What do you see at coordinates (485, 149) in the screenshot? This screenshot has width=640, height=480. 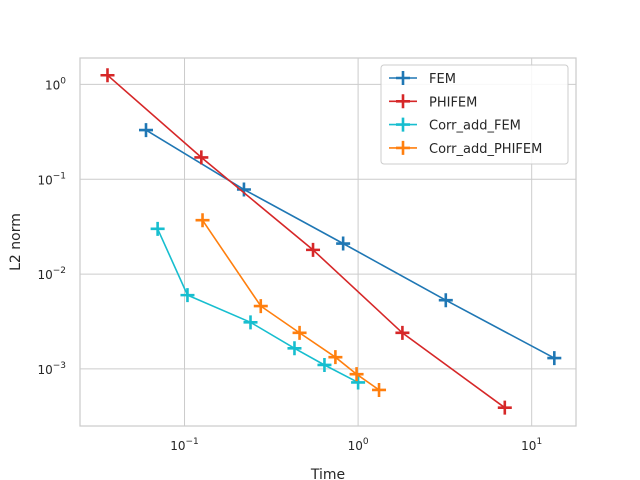 I see `legend-label-corr-add-phifem: Corr_add_PHIFEM` at bounding box center [485, 149].